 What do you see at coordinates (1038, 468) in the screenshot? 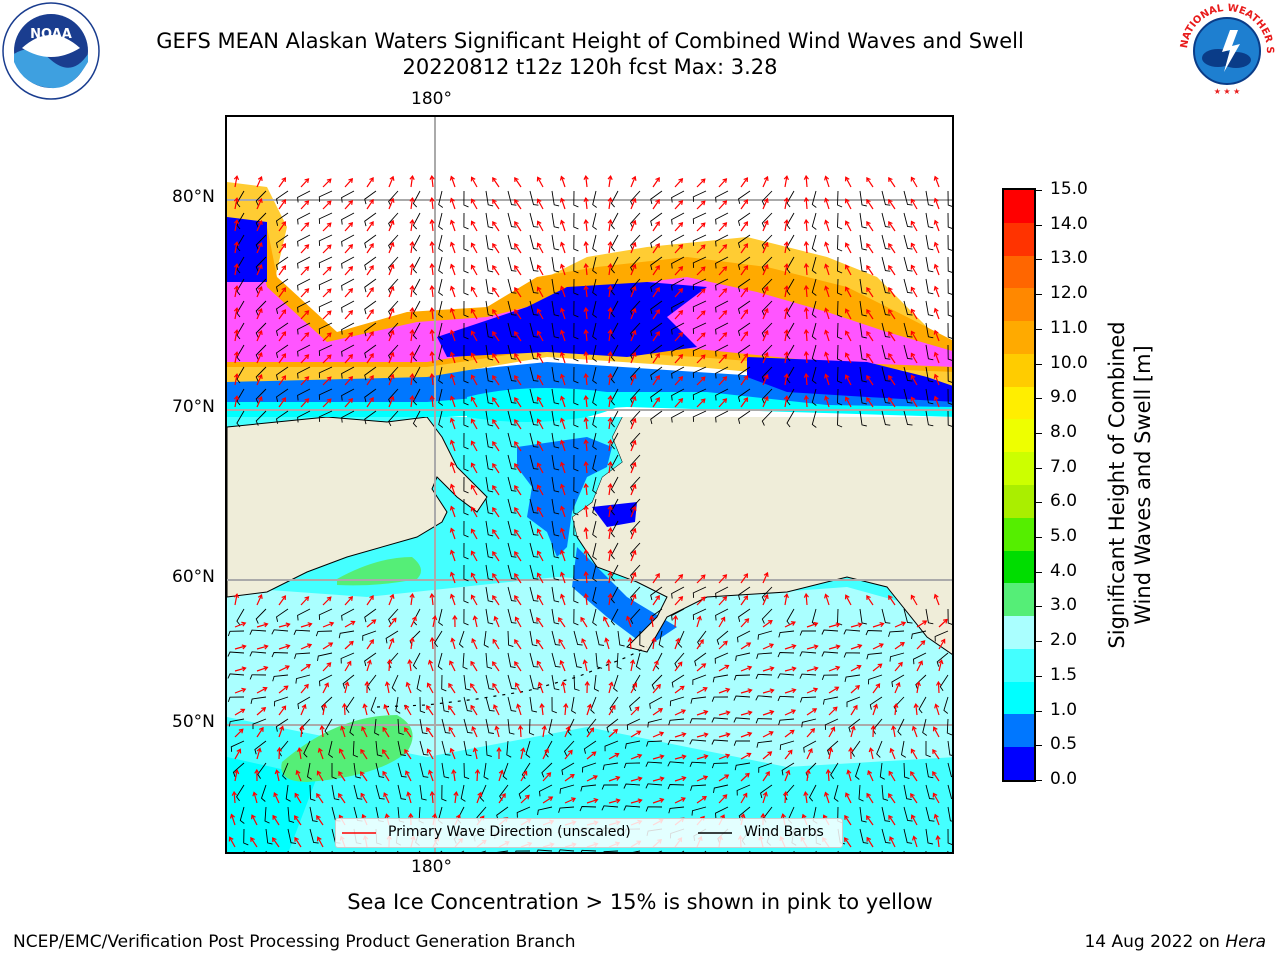
I see `colorbar-tick` at bounding box center [1038, 468].